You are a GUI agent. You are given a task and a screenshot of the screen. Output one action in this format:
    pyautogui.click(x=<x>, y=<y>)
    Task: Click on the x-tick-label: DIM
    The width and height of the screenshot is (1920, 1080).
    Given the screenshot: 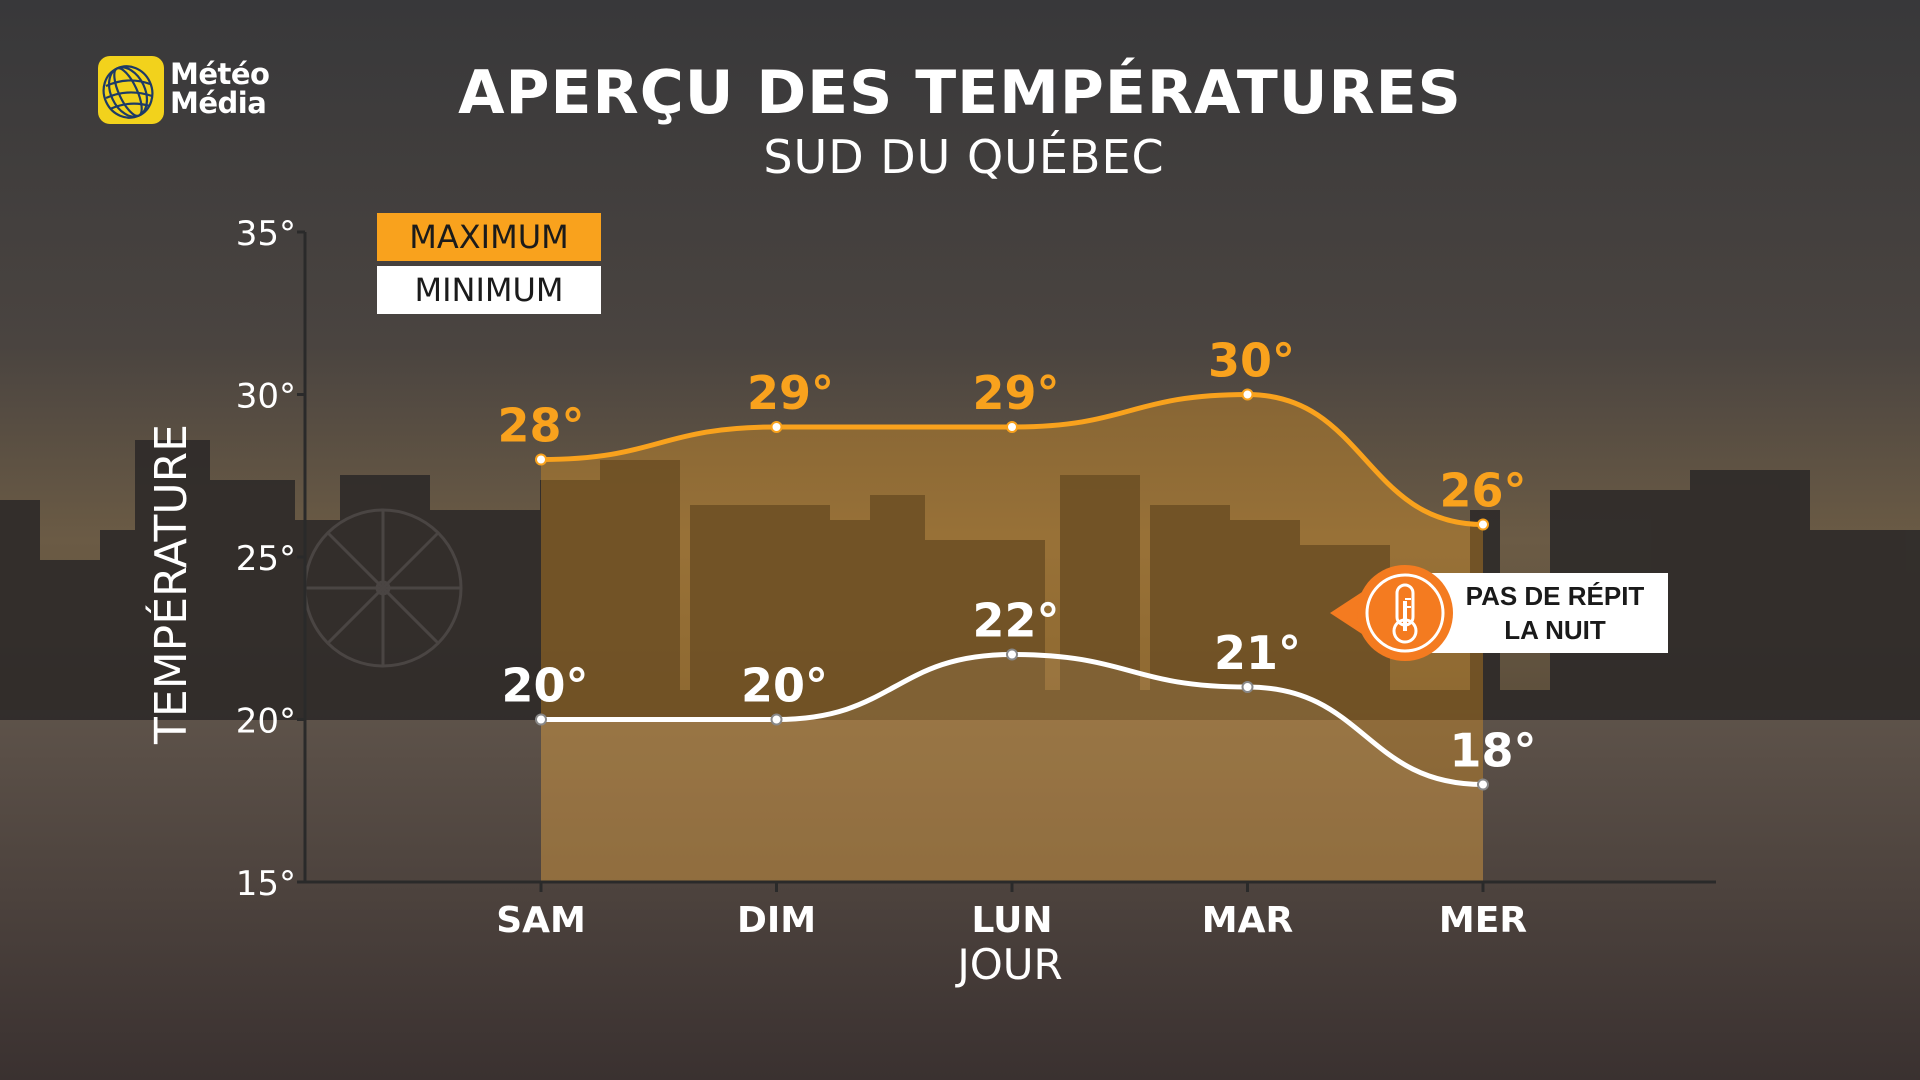 What is the action you would take?
    pyautogui.click(x=776, y=920)
    